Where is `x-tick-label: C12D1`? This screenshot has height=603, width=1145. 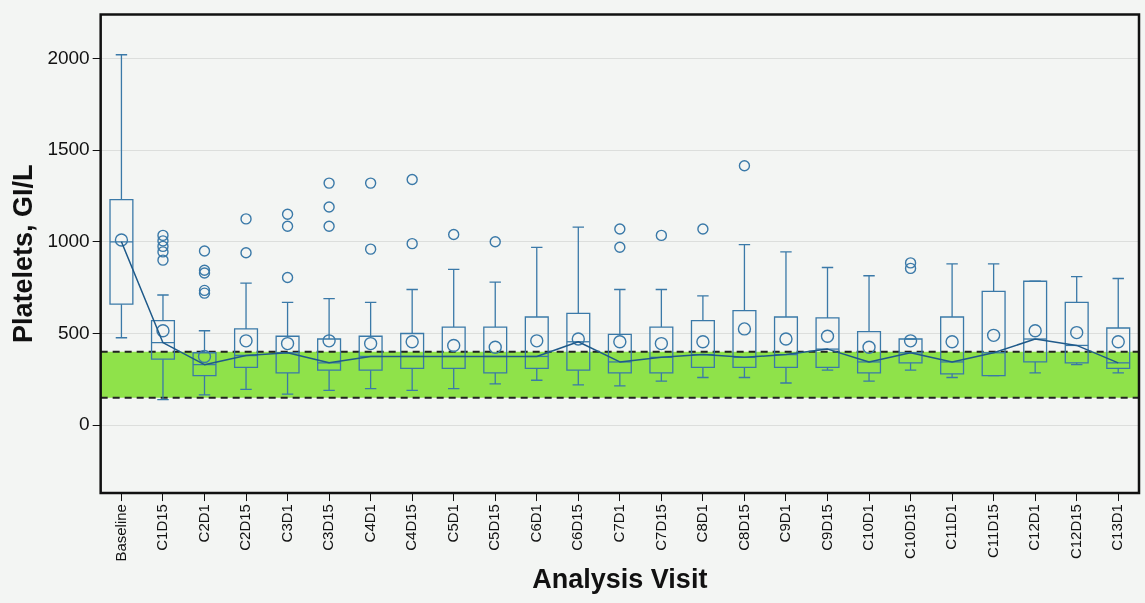
x-tick-label: C12D1 is located at coordinates (1034, 527).